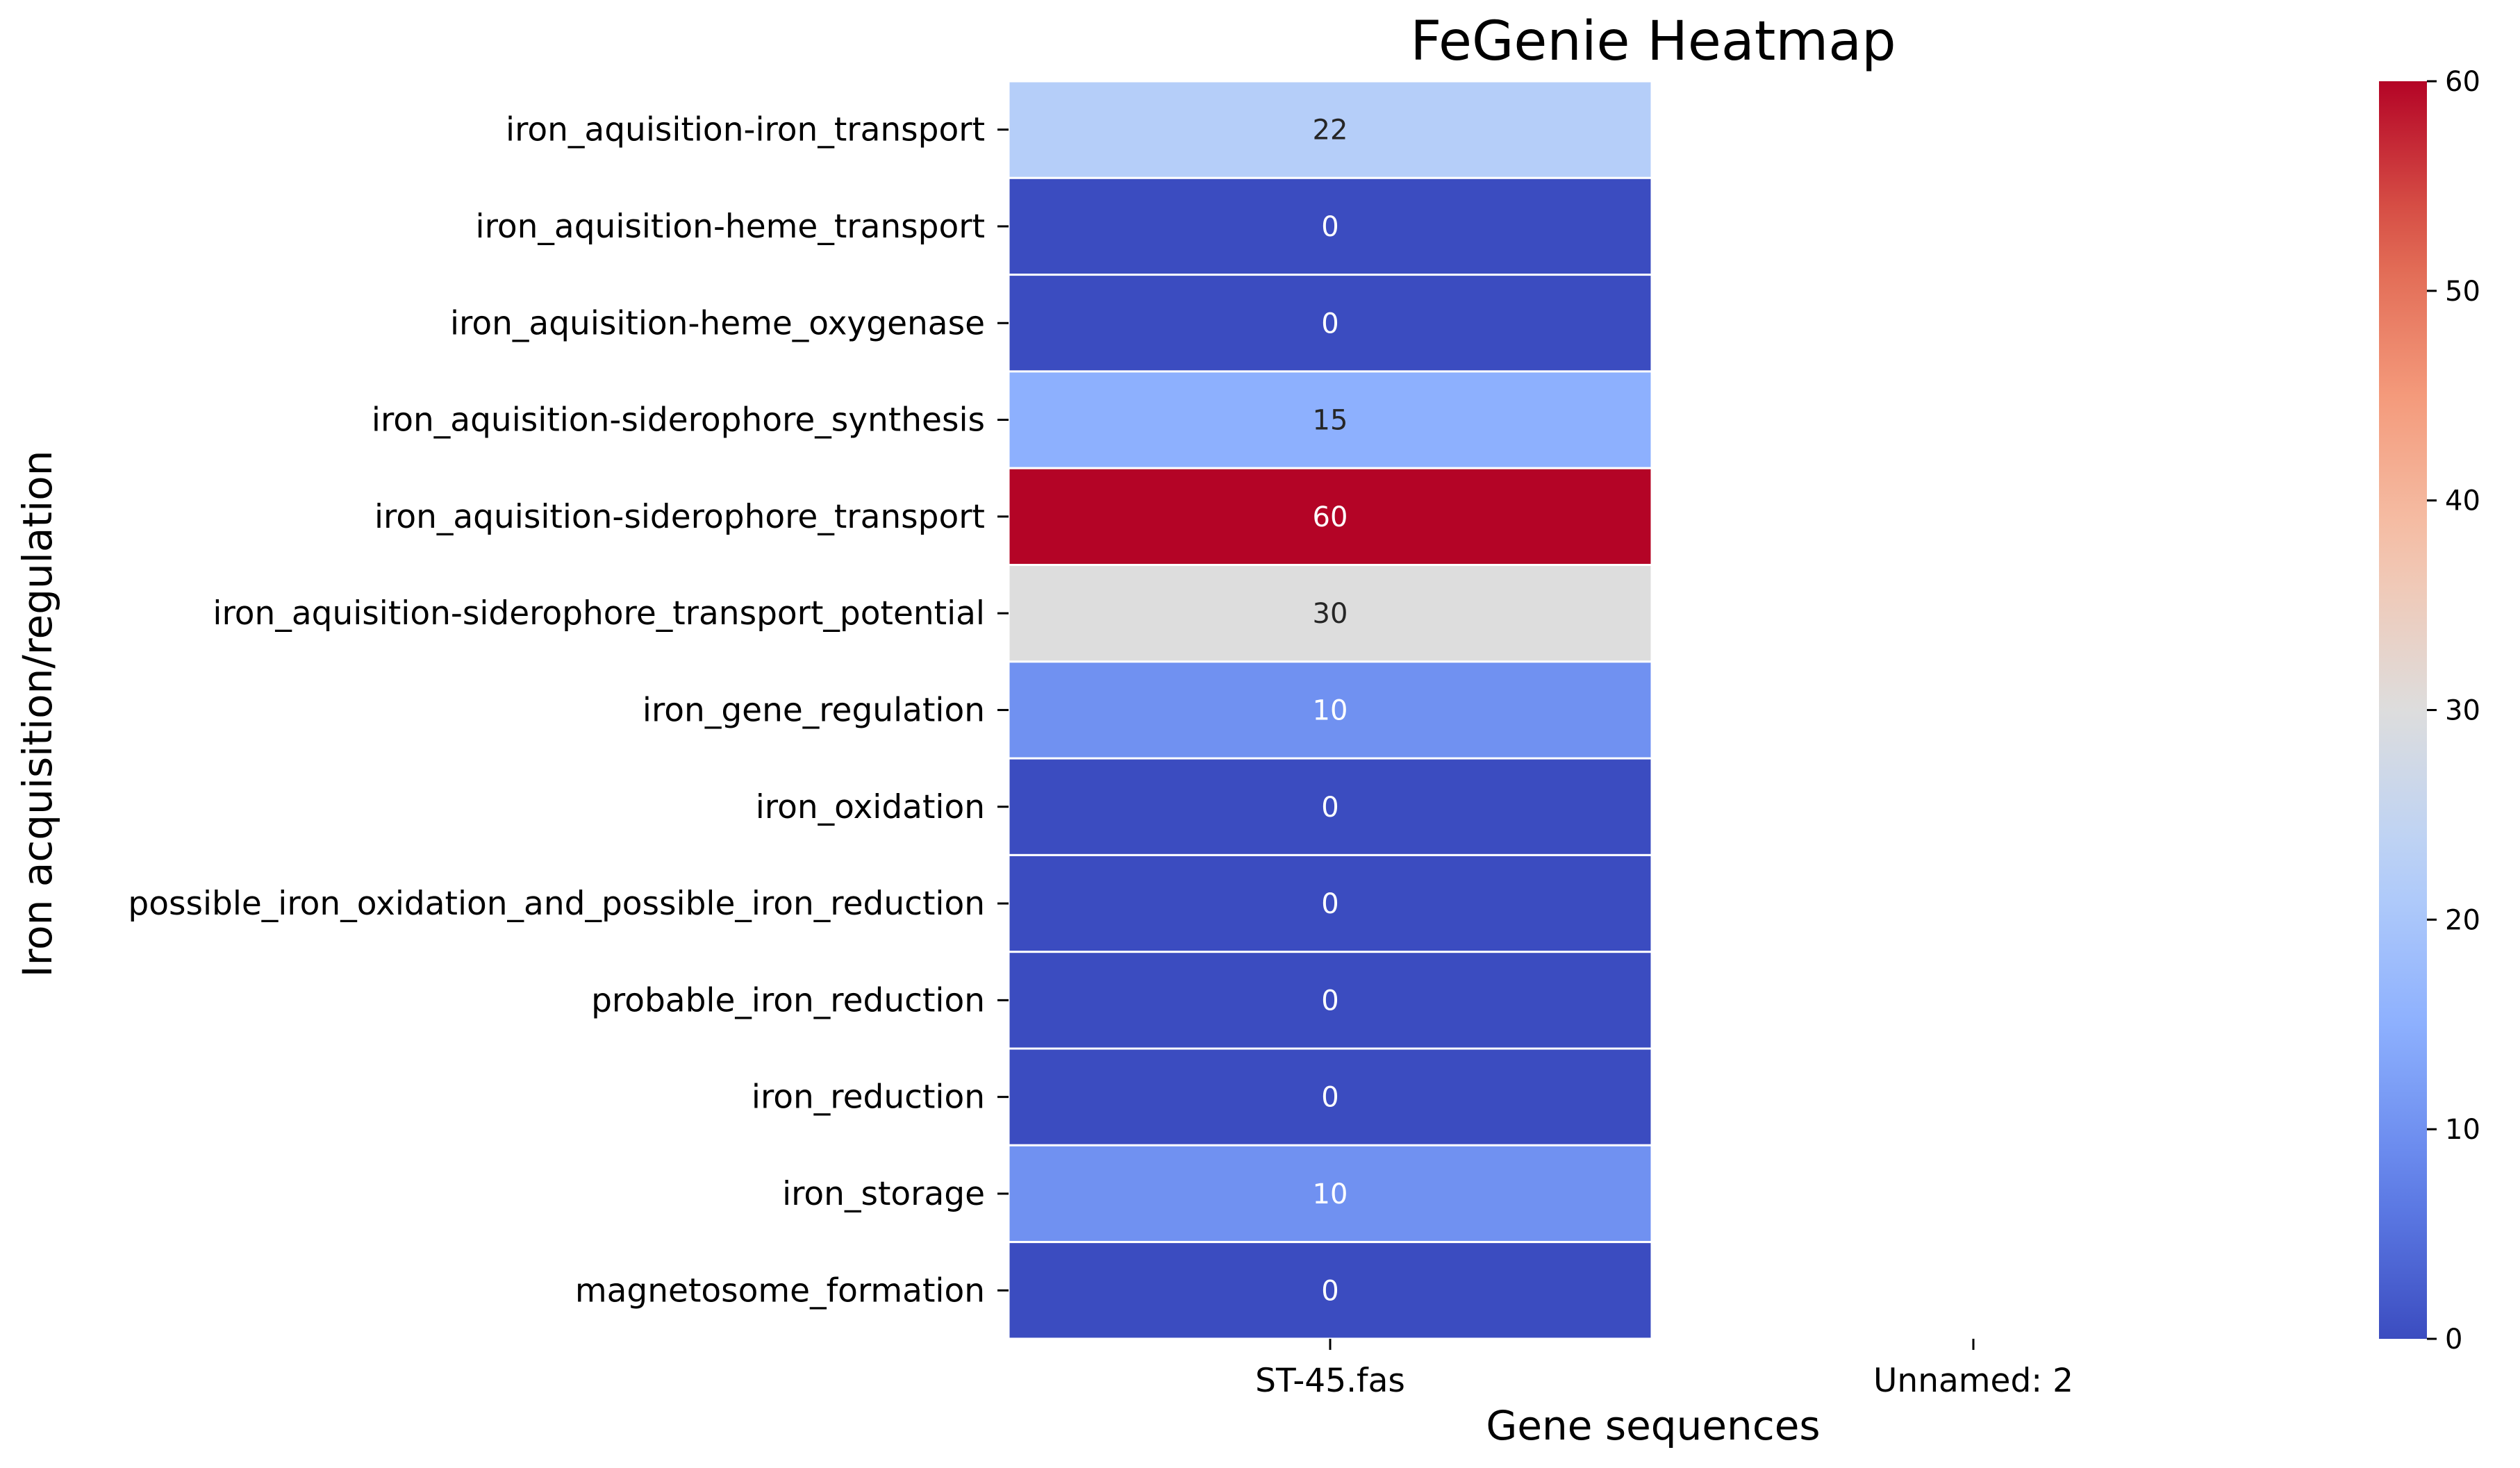 This screenshot has height=1468, width=2520. What do you see at coordinates (730, 227) in the screenshot?
I see `row-label: iron_aquisition-heme_transport` at bounding box center [730, 227].